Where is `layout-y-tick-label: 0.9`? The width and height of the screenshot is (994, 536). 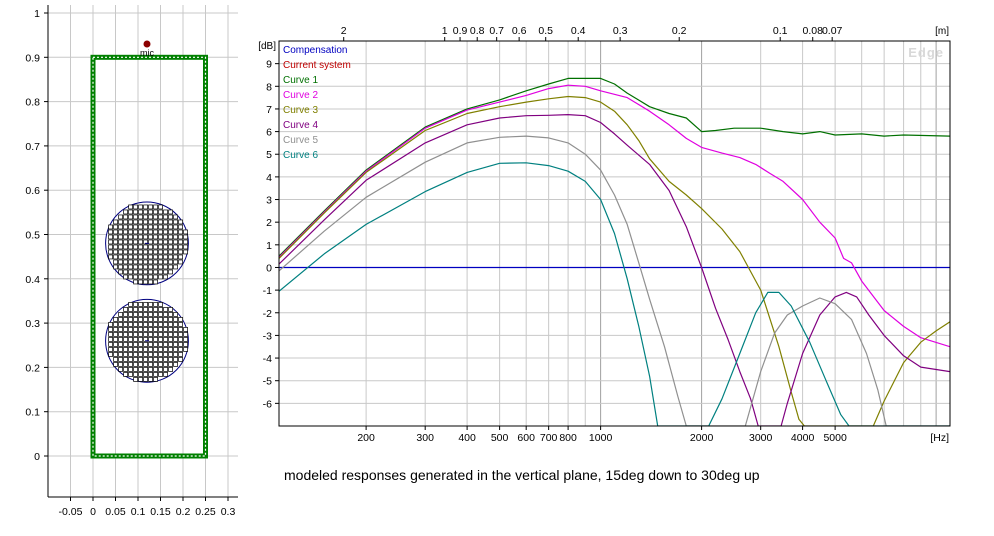
layout-y-tick-label: 0.9 is located at coordinates (32, 58).